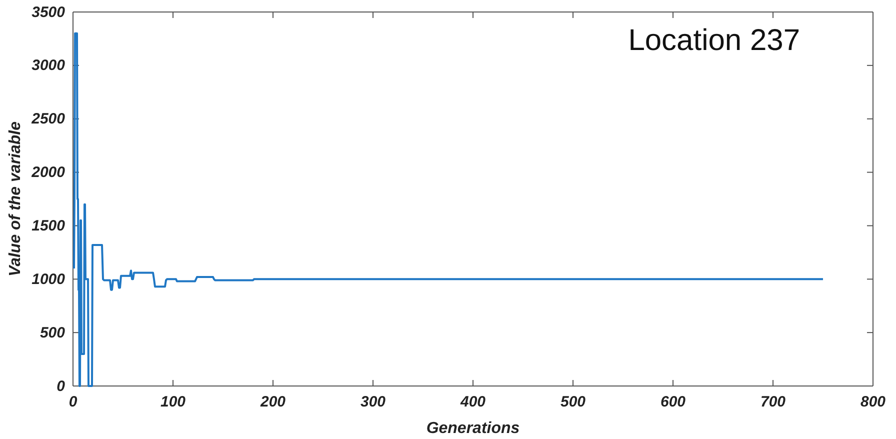  Describe the element at coordinates (472, 402) in the screenshot. I see `x-tick-label: 400` at that location.